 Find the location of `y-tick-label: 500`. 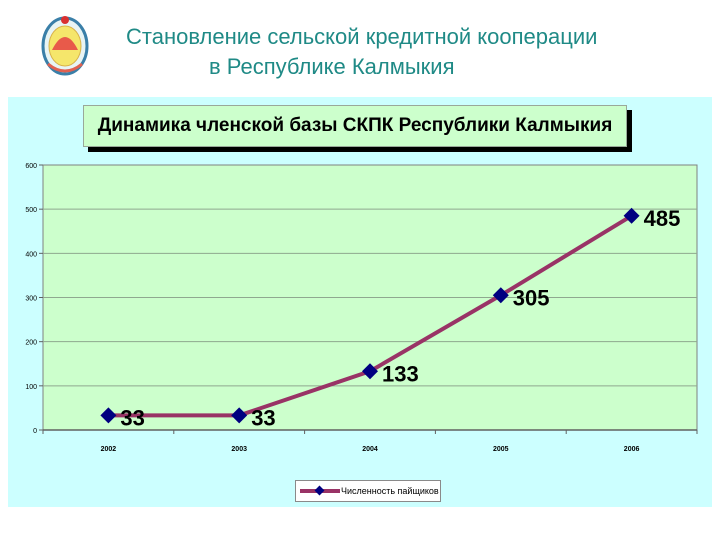

y-tick-label: 500 is located at coordinates (31, 210).